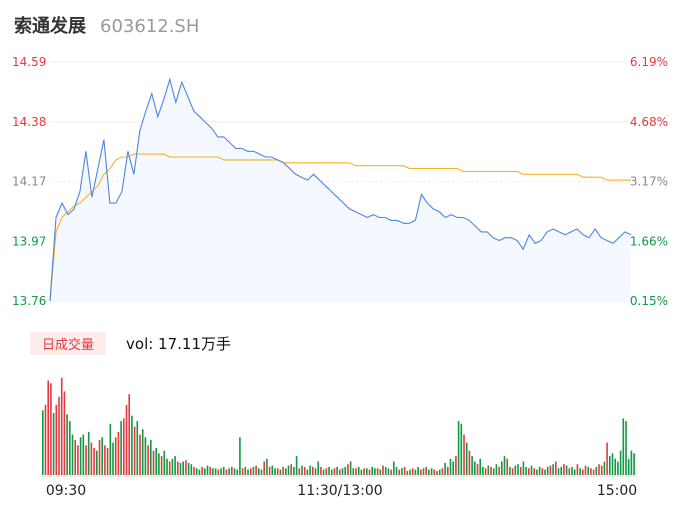 The image size is (686, 524). I want to click on price-tick-label: 14.38, so click(29, 122).